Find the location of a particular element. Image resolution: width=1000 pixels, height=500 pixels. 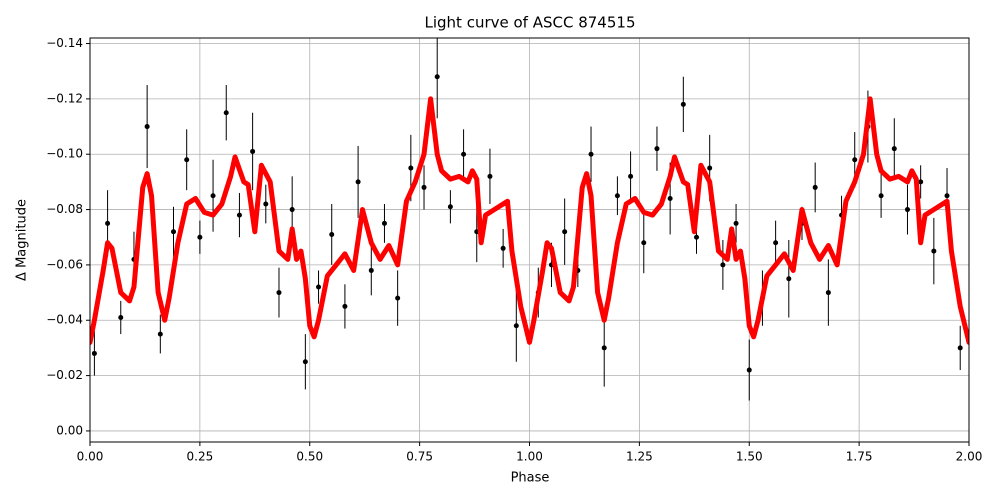

y-tick-label: −0.04 is located at coordinates (64, 320).